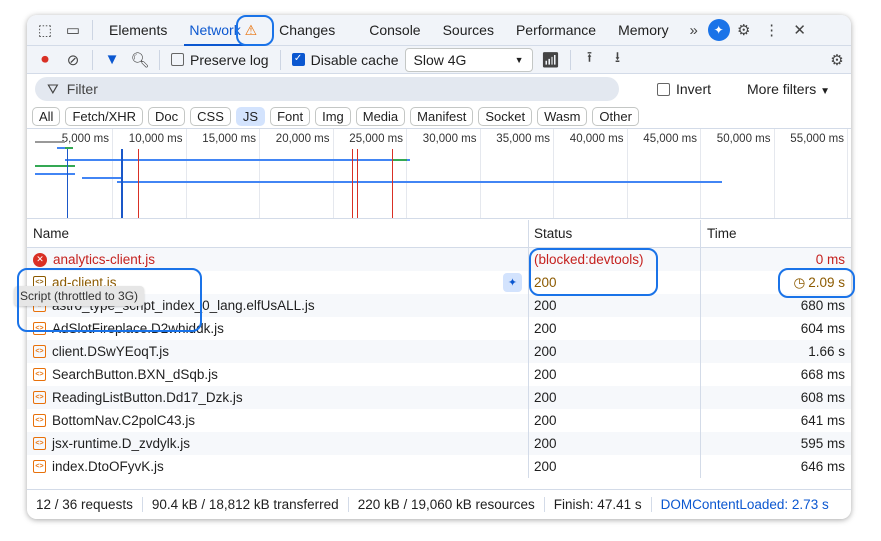  I want to click on ai-assistance-button: ✦, so click(512, 282).